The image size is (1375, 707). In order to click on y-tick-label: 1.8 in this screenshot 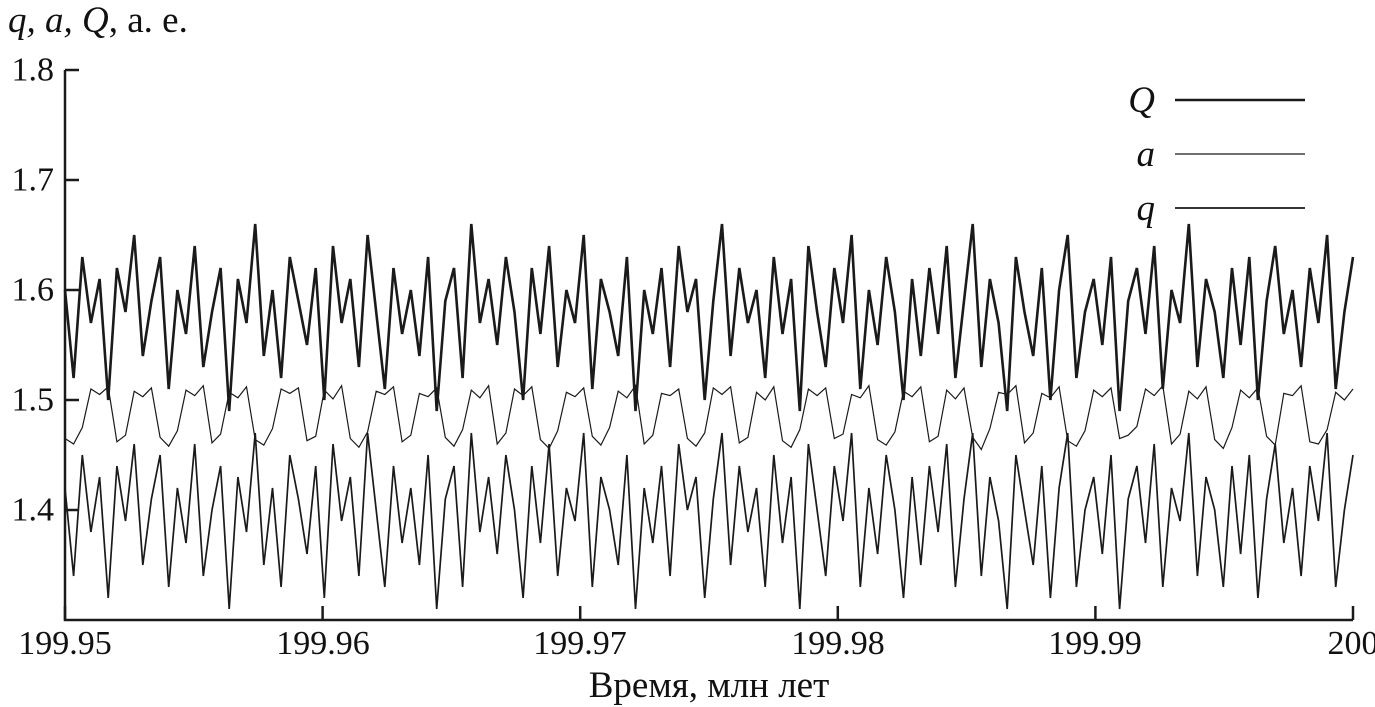, I will do `click(33, 70)`.